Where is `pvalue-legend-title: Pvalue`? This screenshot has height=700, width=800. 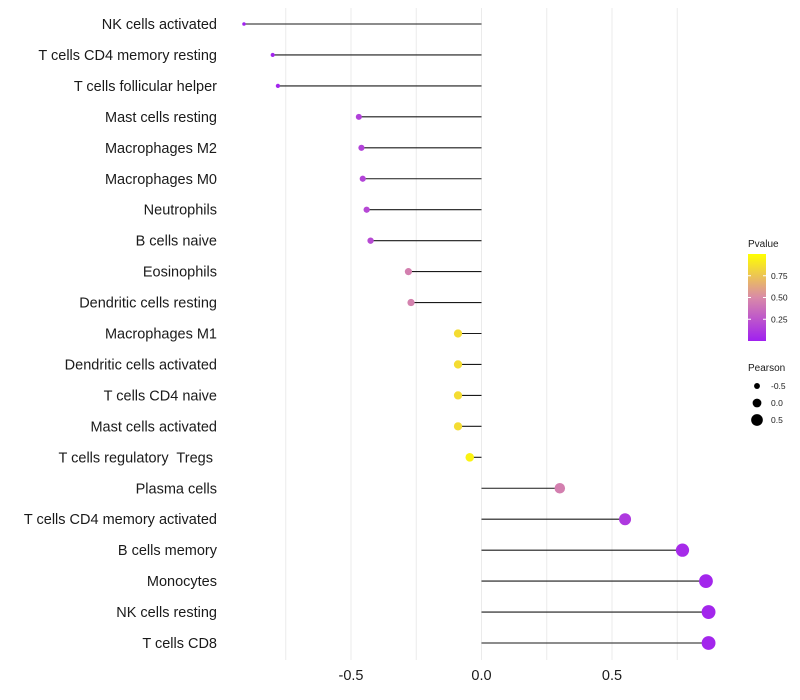
pvalue-legend-title: Pvalue is located at coordinates (763, 244).